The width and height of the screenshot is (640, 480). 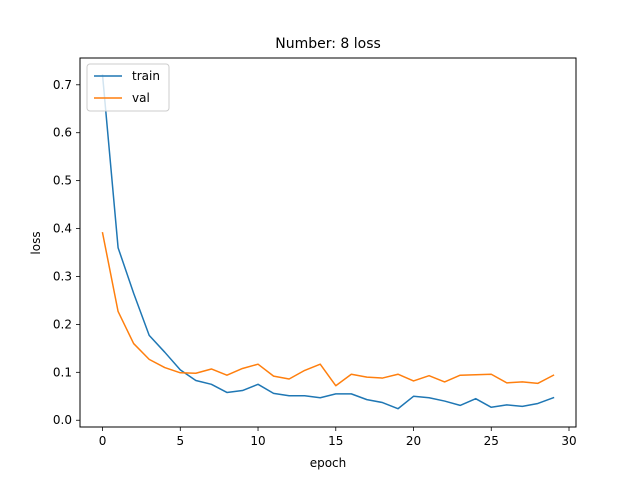 I want to click on x-tick-label: 5, so click(x=180, y=441).